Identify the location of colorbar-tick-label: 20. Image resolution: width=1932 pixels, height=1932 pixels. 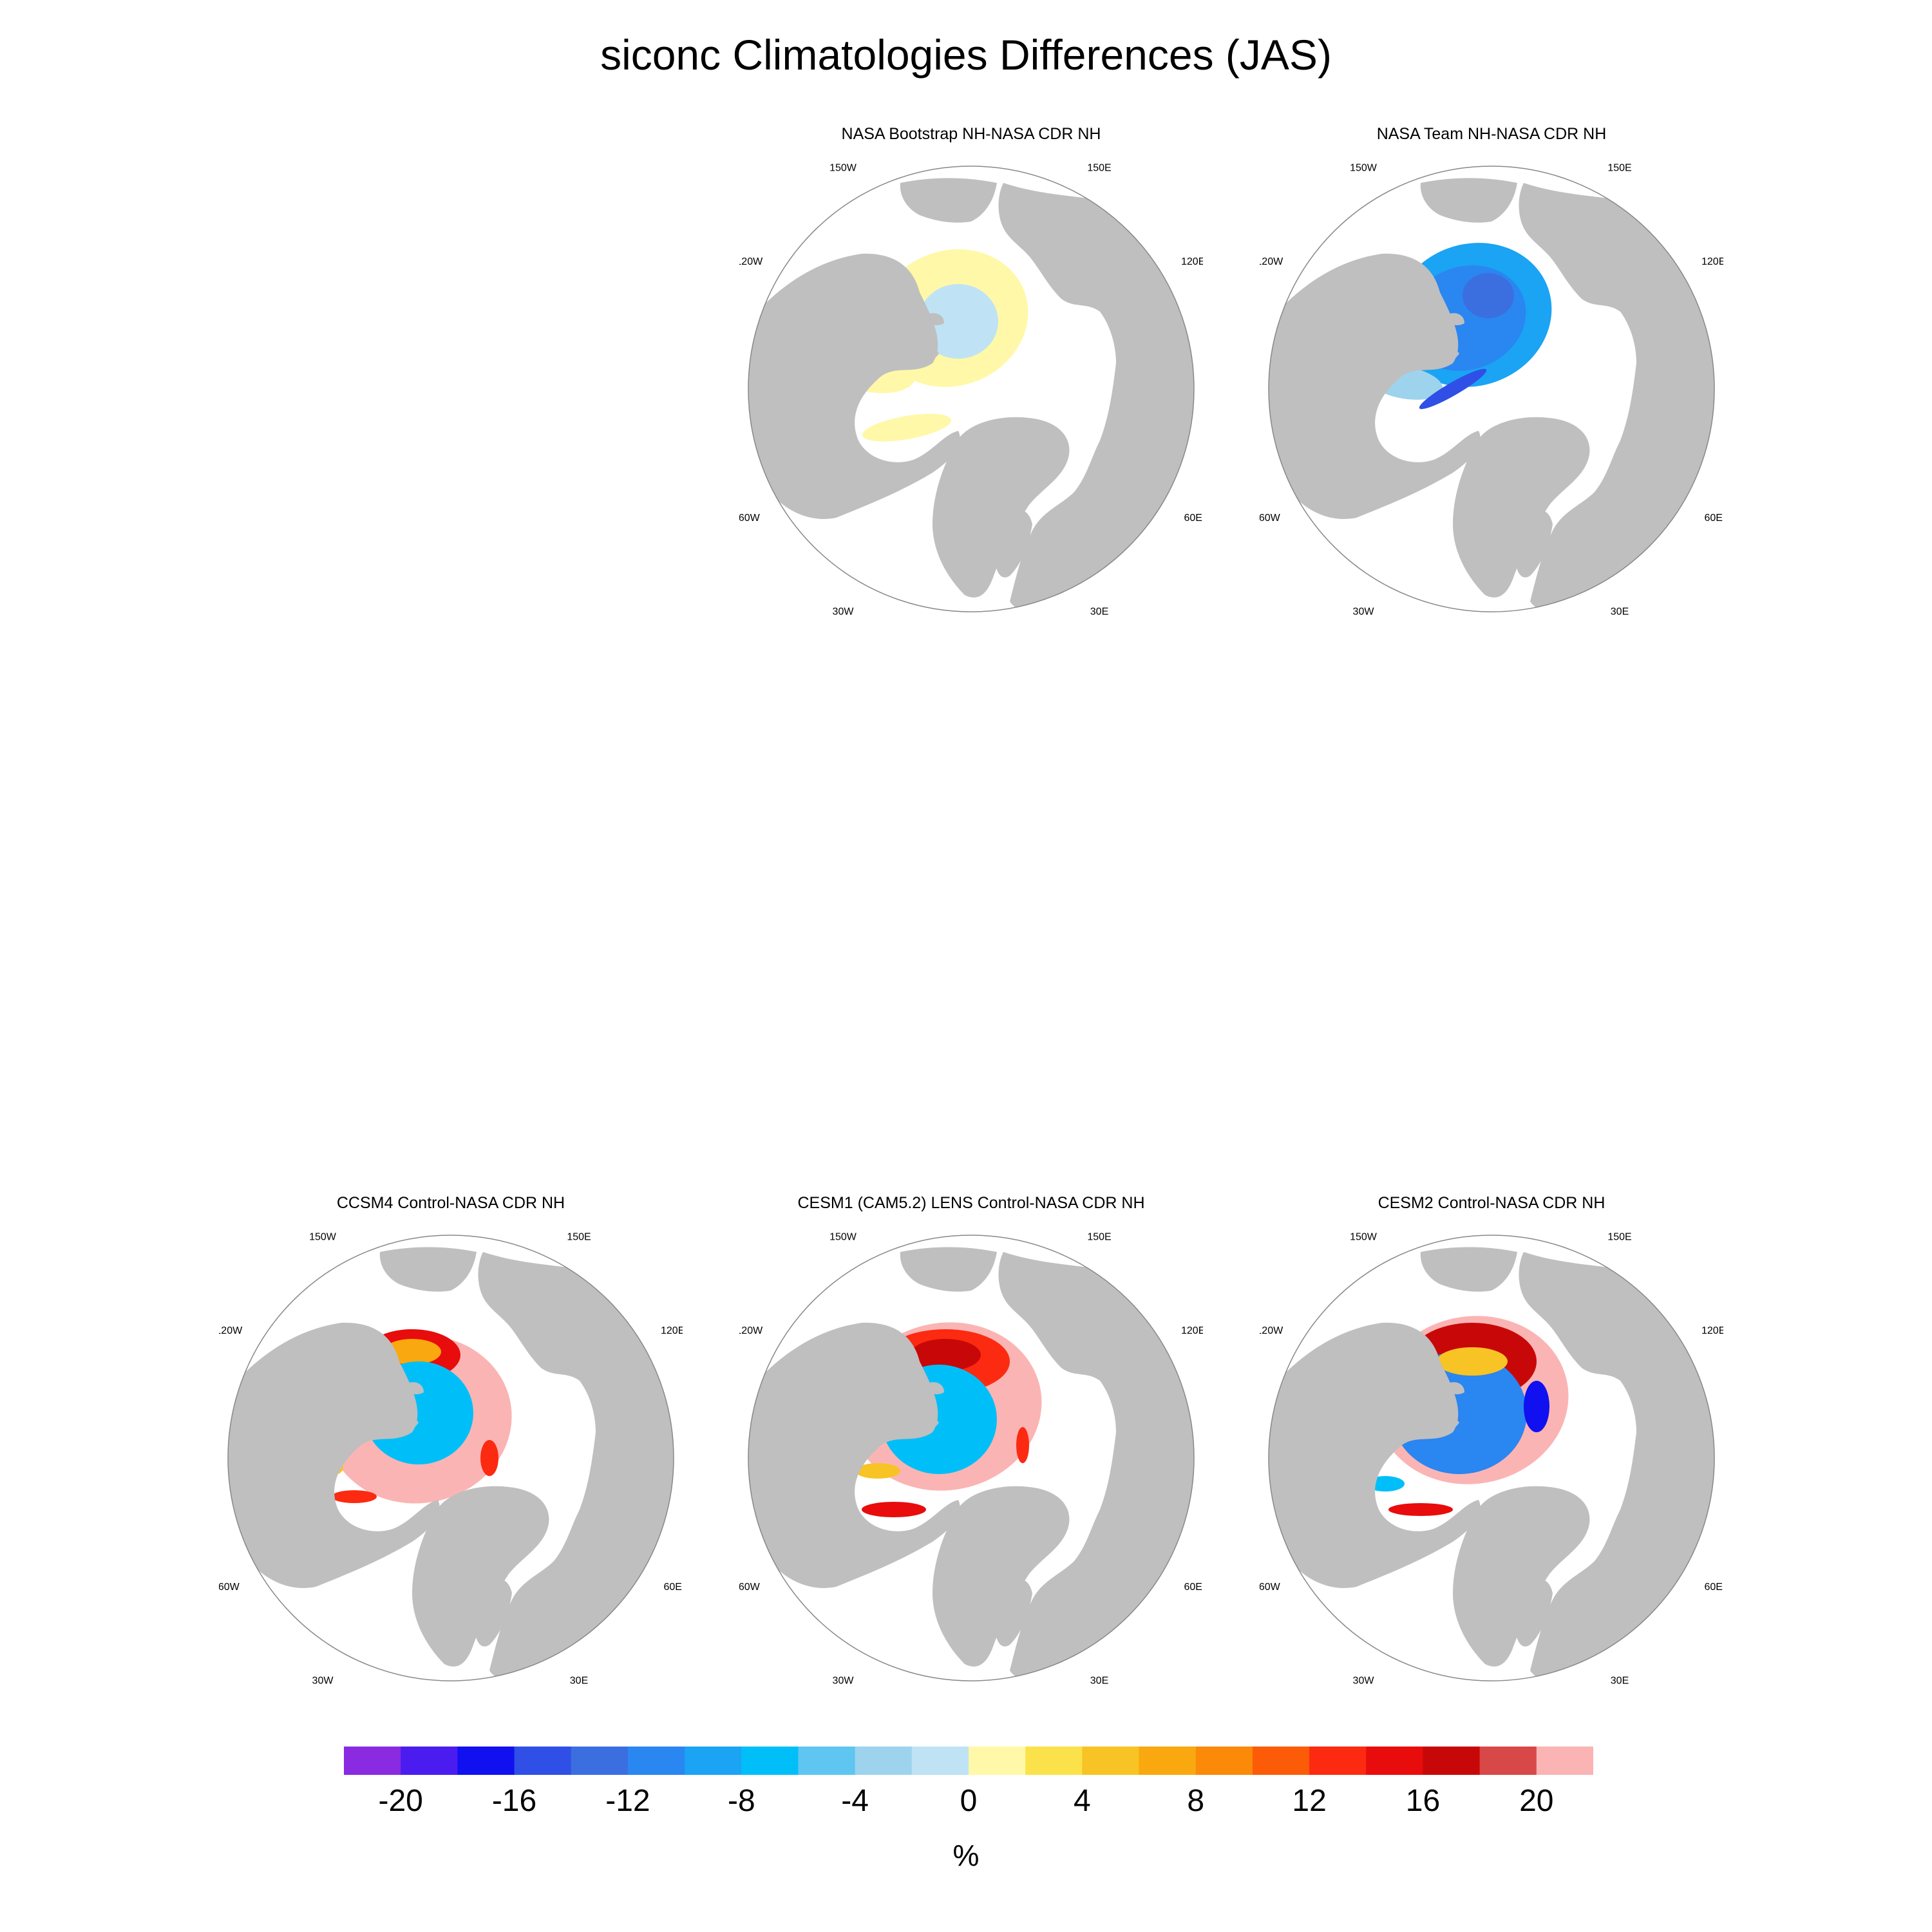
(1536, 1801).